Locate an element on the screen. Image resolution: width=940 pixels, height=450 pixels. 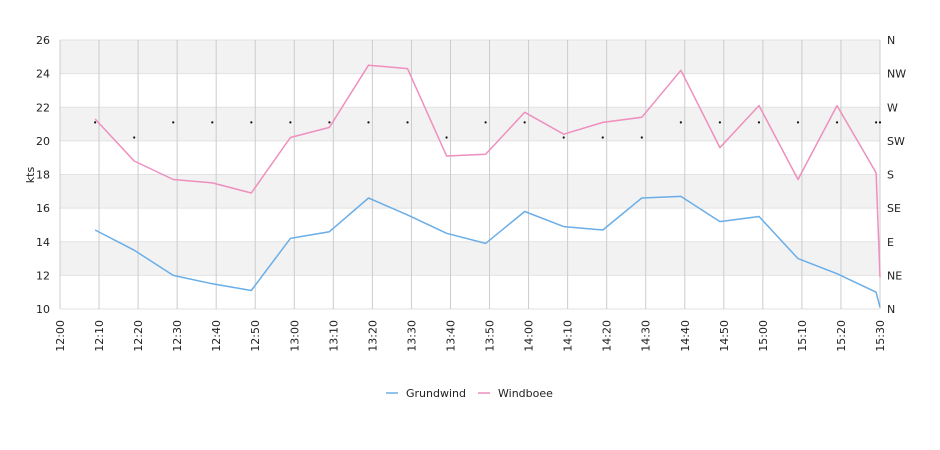
x-tick-label: 13:40 is located at coordinates (450, 336).